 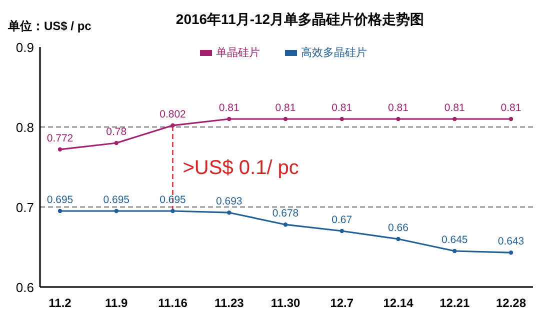 What do you see at coordinates (116, 132) in the screenshot?
I see `data-label: 0.78` at bounding box center [116, 132].